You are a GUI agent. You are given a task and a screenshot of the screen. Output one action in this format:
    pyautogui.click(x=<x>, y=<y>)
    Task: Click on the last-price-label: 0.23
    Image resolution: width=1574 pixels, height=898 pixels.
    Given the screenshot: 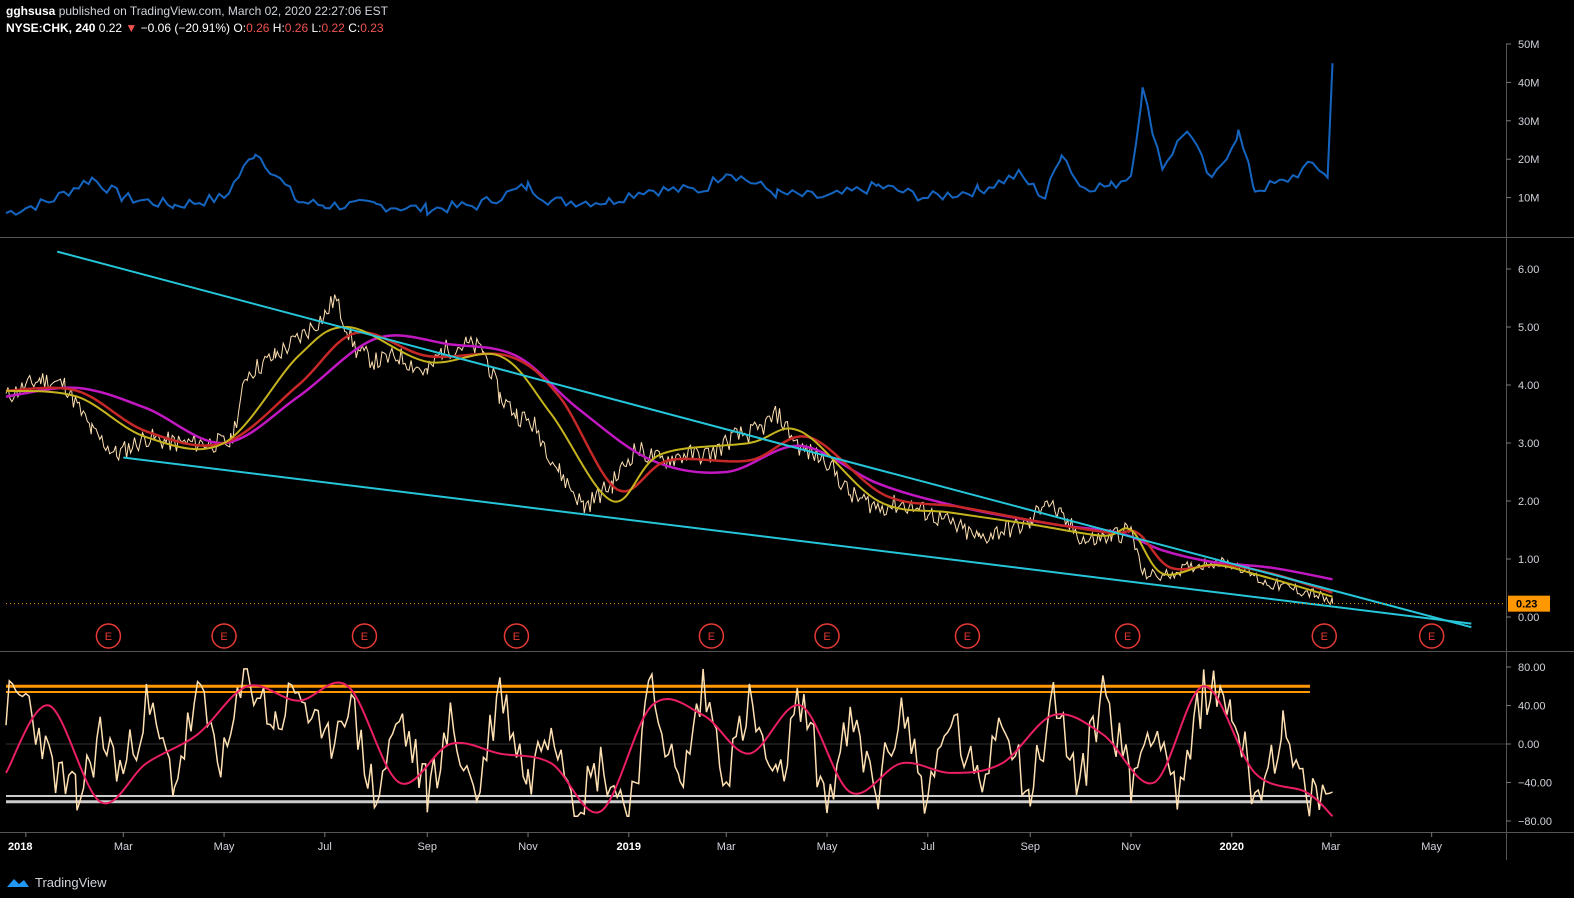 What is the action you would take?
    pyautogui.click(x=1526, y=605)
    